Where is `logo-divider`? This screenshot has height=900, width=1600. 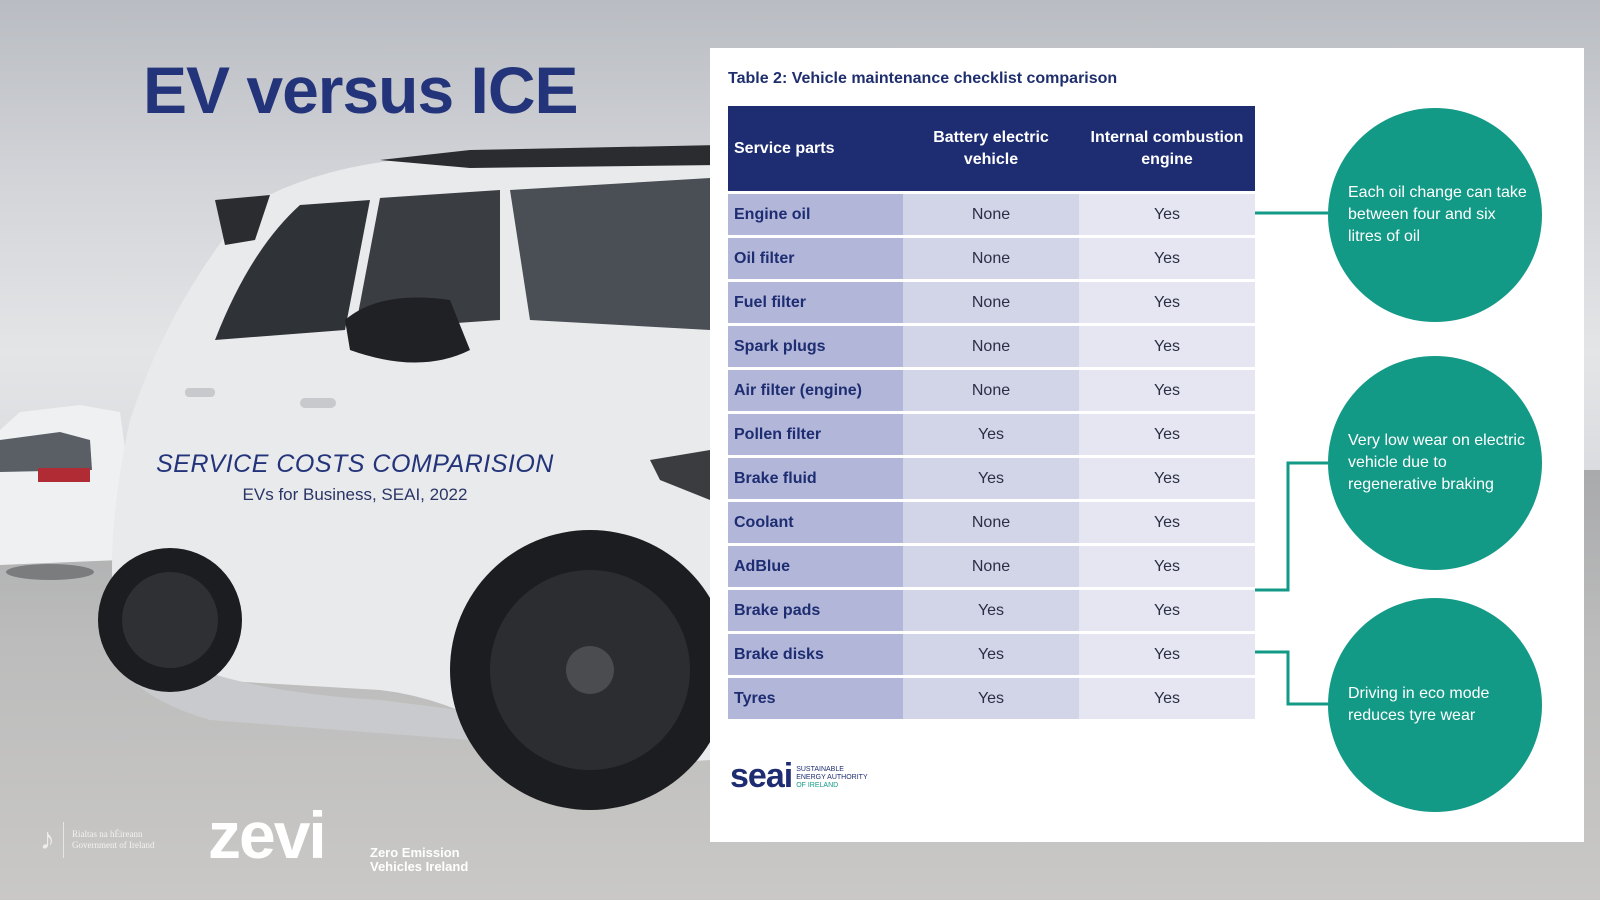
logo-divider is located at coordinates (63, 840).